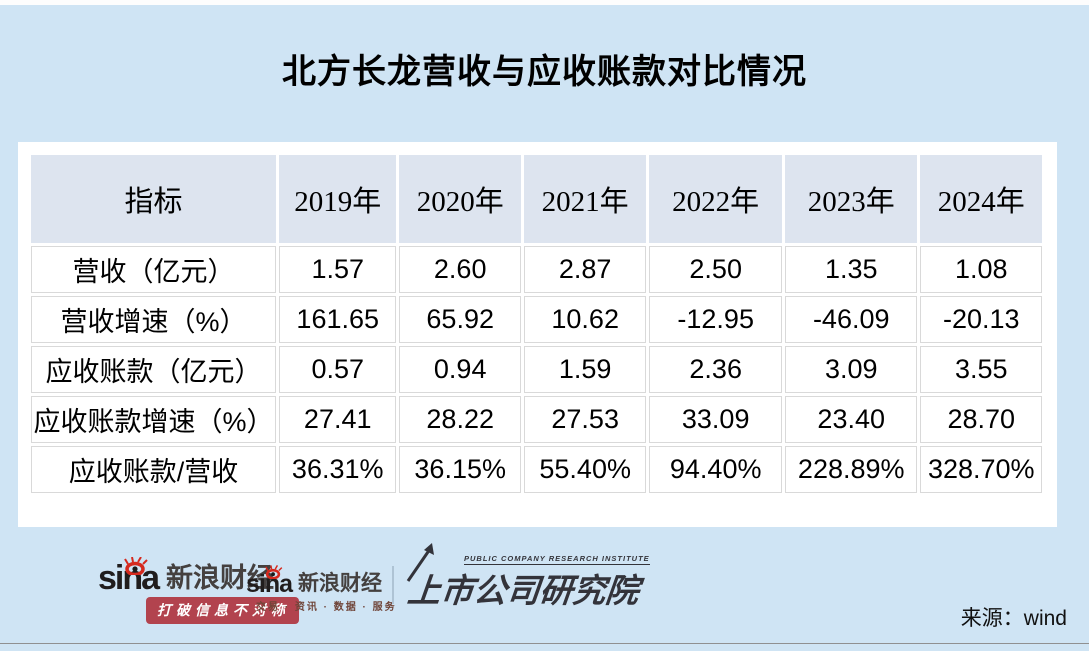 The width and height of the screenshot is (1089, 651). Describe the element at coordinates (460, 319) in the screenshot. I see `cell-value: 65.92` at that location.